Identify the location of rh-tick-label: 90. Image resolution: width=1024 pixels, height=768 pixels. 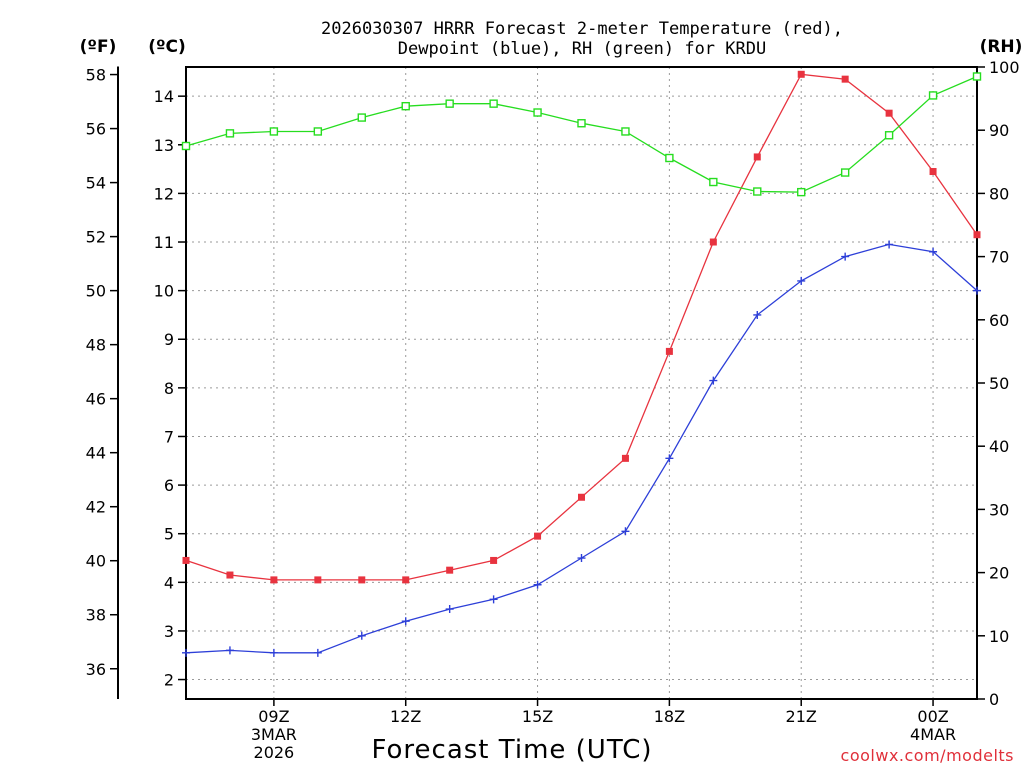
(999, 130).